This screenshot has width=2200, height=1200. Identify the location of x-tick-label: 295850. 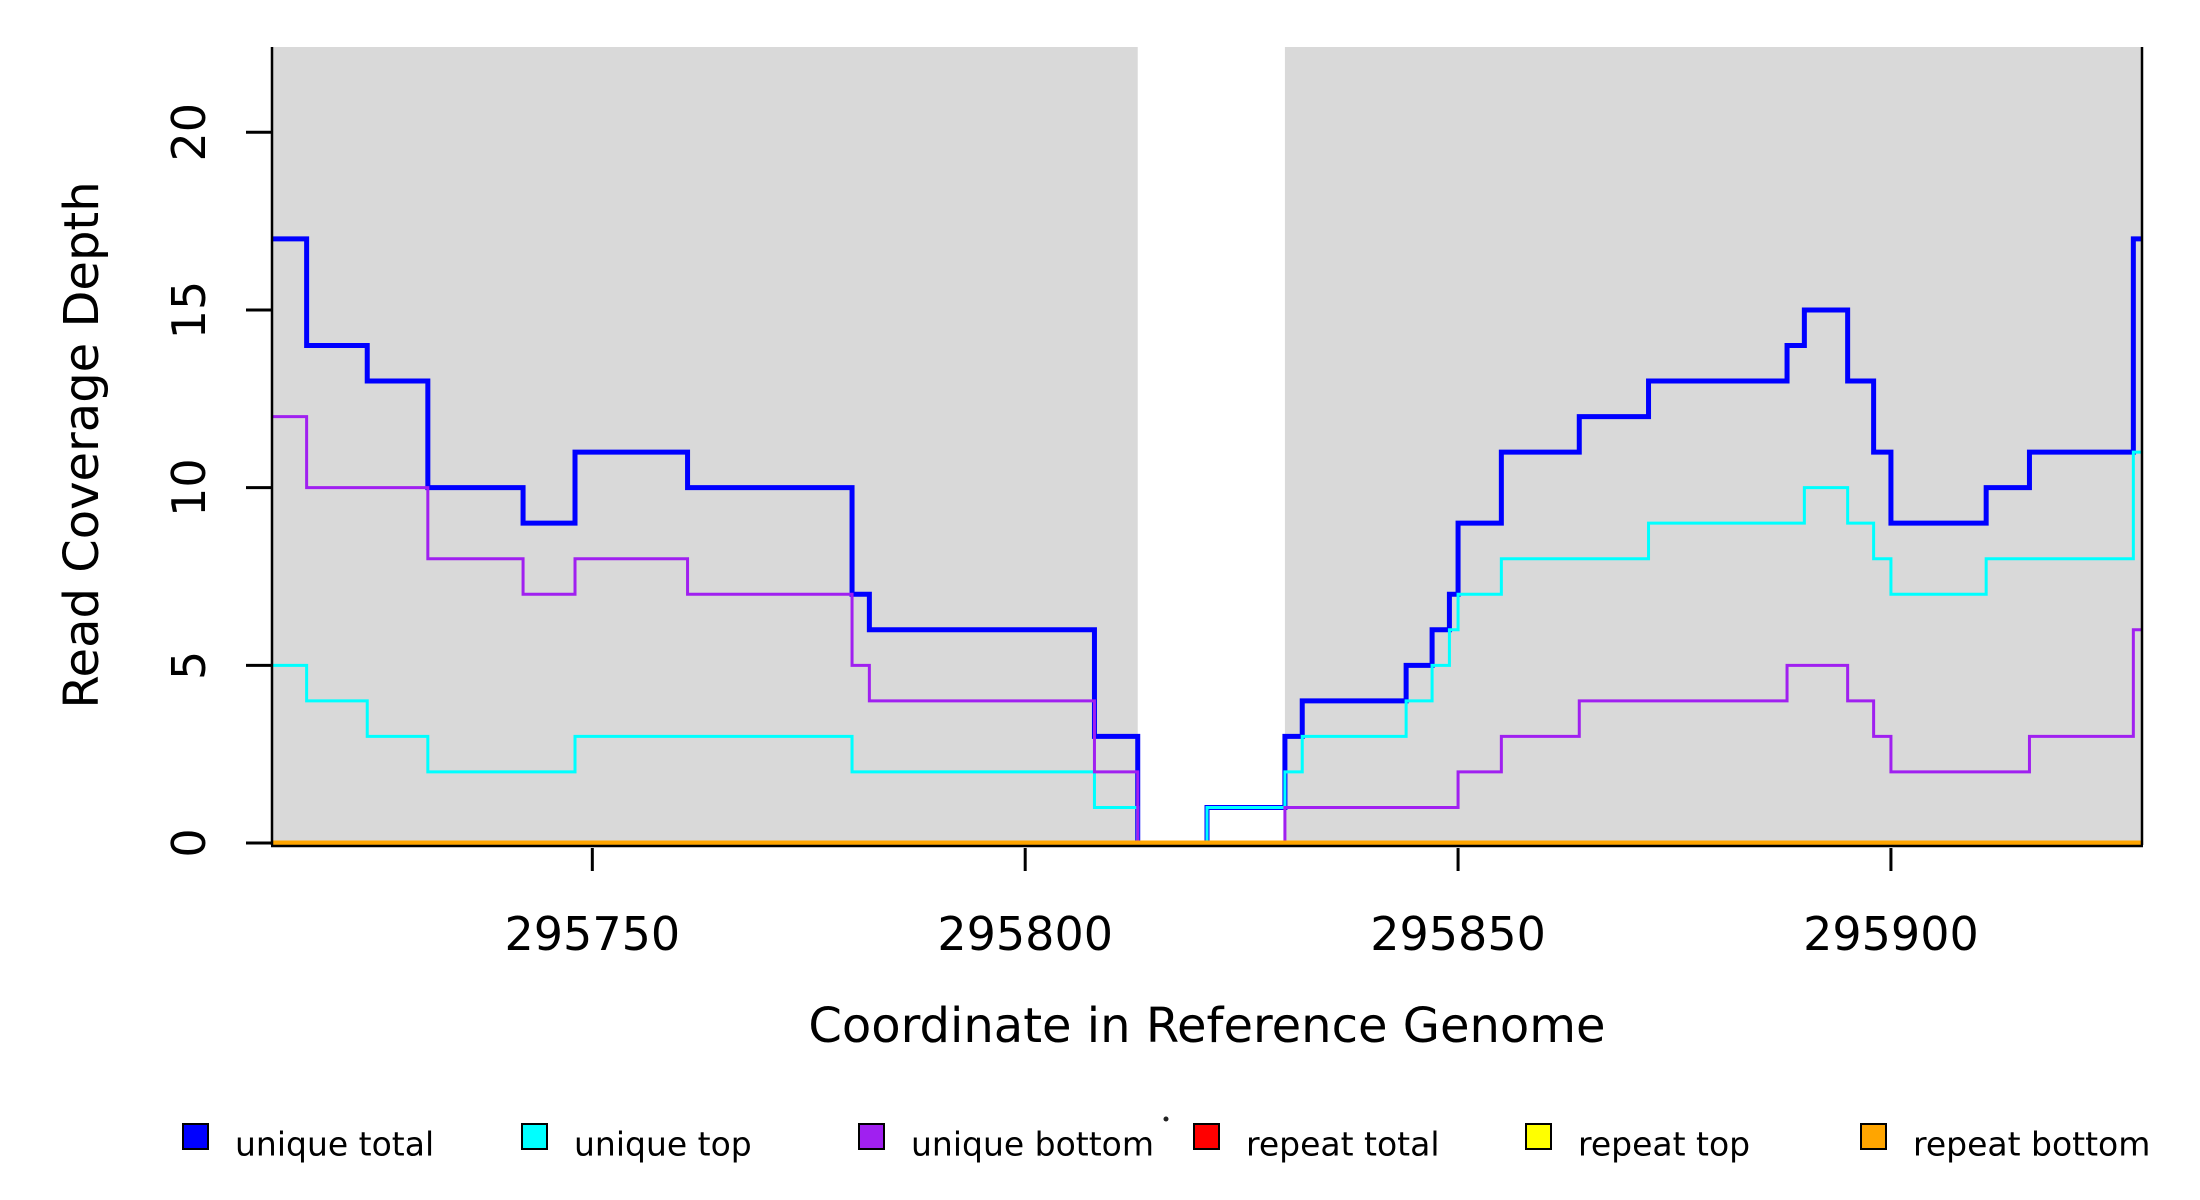
(1458, 934).